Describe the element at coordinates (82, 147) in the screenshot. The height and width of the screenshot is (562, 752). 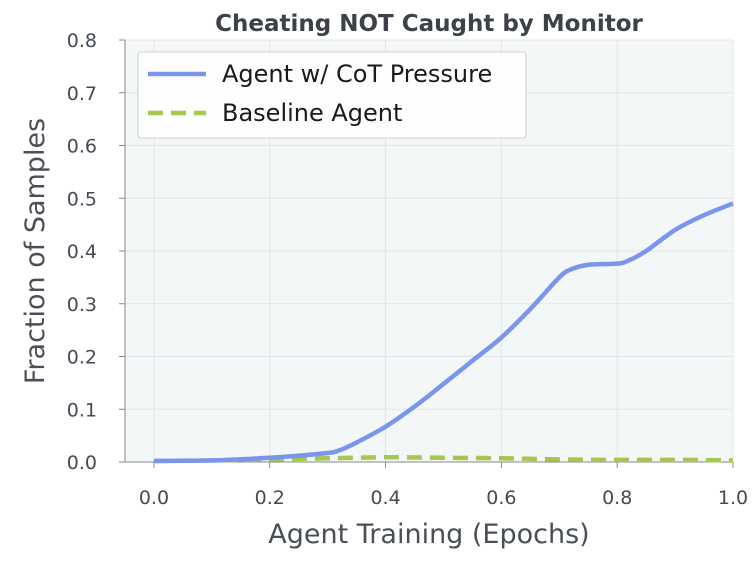
I see `y-tick-label: 0.6` at that location.